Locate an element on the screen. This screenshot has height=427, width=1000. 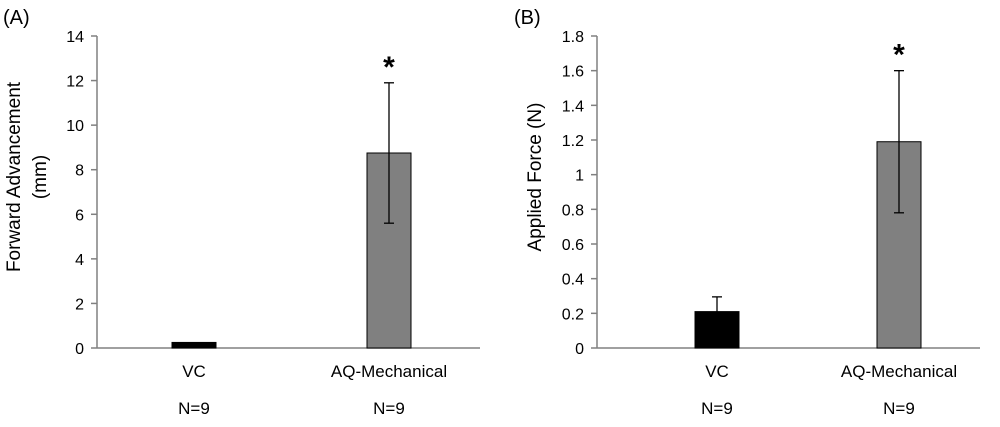
y-tick-label: 1.2 is located at coordinates (573, 141).